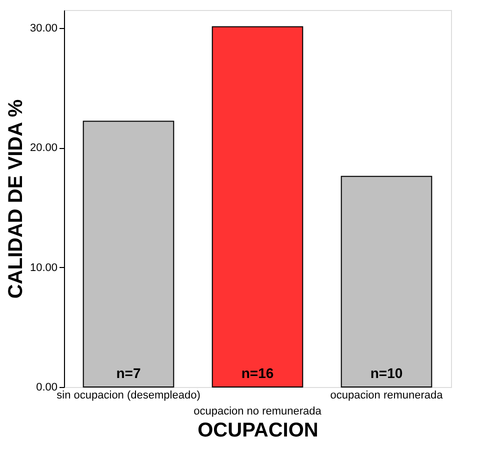  Describe the element at coordinates (258, 412) in the screenshot. I see `x-tick-label: ocupacion no remunerada` at that location.